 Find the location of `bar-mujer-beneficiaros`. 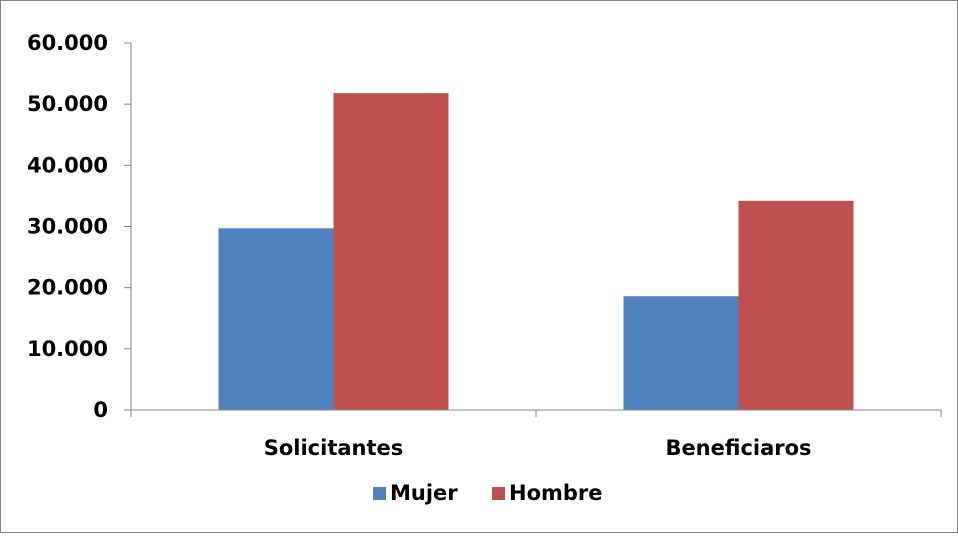

bar-mujer-beneficiaros is located at coordinates (681, 353).